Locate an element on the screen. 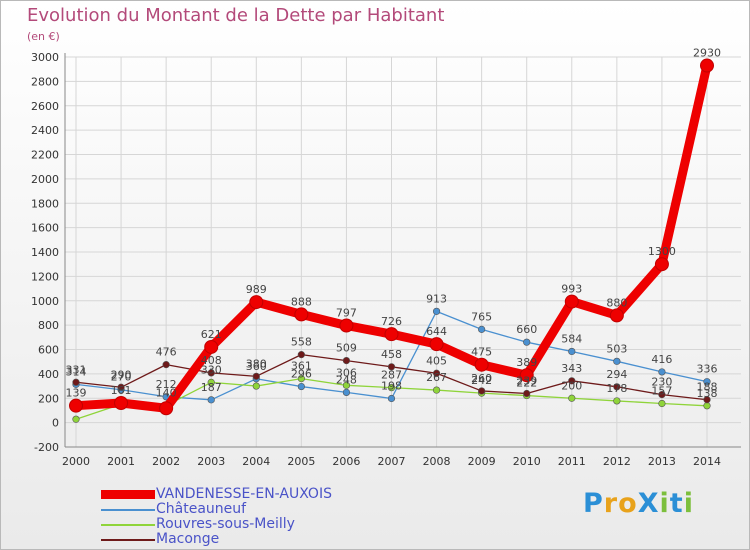  data-label: 187 is located at coordinates (211, 387).